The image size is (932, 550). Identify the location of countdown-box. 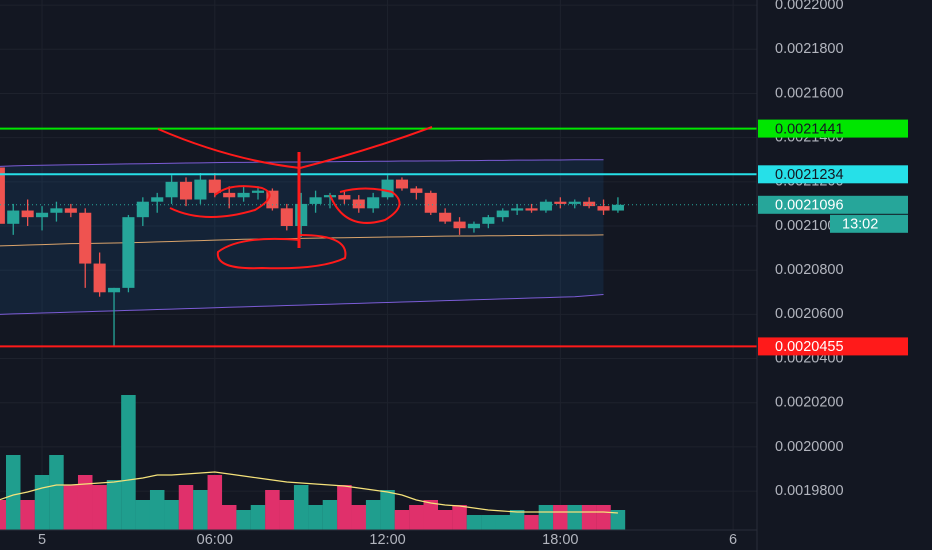
(869, 223).